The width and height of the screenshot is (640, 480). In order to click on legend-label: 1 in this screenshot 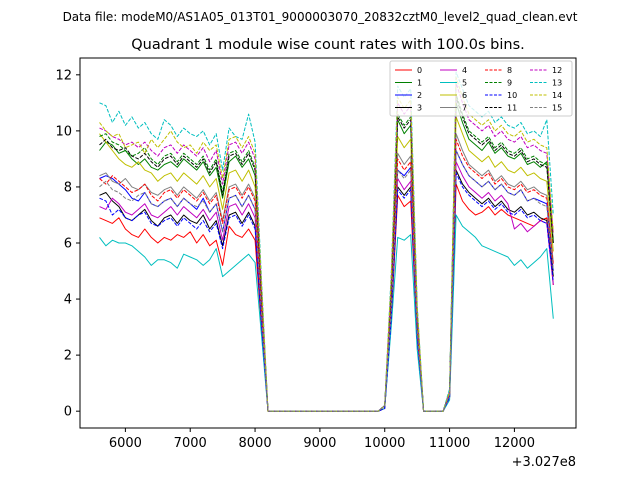, I will do `click(419, 83)`.